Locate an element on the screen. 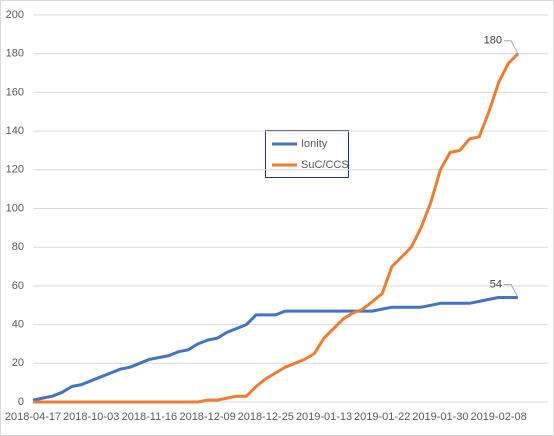 Image resolution: width=554 pixels, height=436 pixels. legend: Ionity SuC/CCS is located at coordinates (307, 154).